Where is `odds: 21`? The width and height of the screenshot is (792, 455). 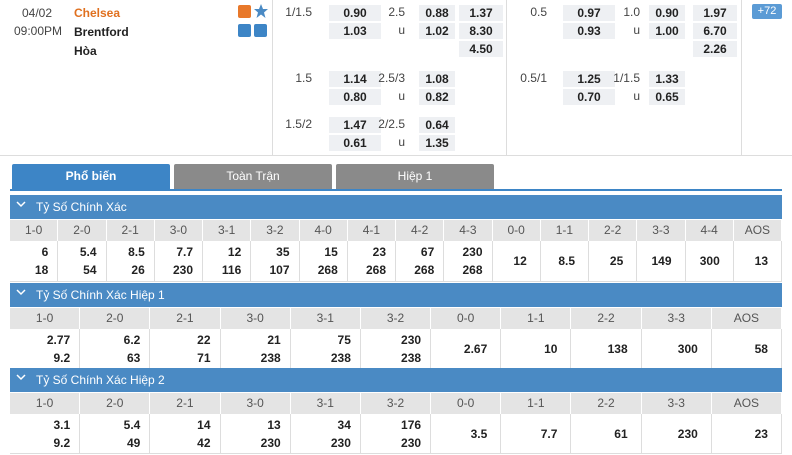 odds: 21 is located at coordinates (274, 340).